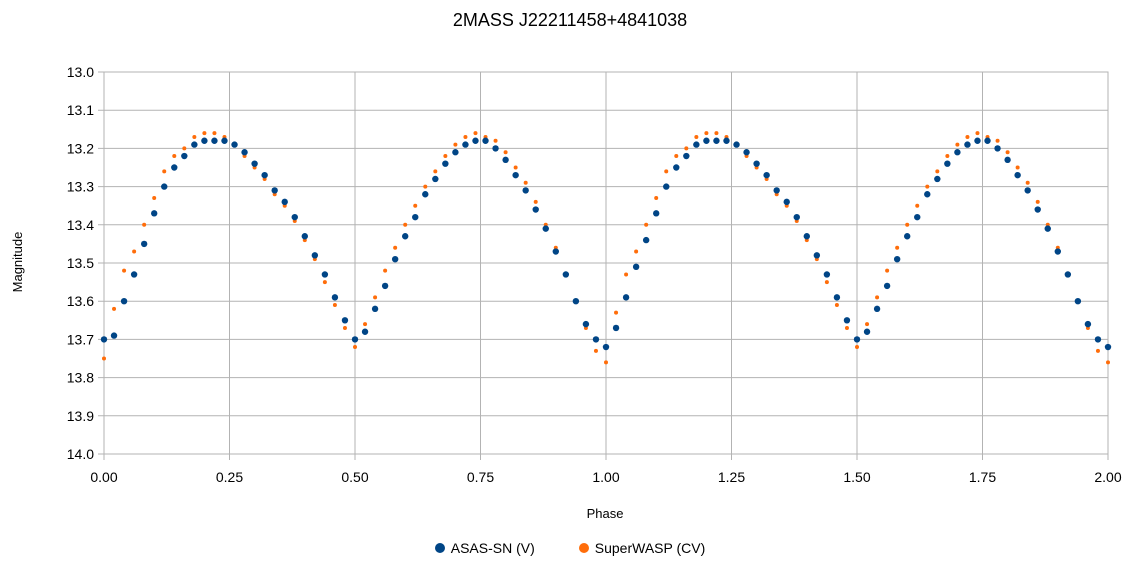 This screenshot has height=574, width=1140. What do you see at coordinates (17, 262) in the screenshot?
I see `y-axis-label: Magnitude` at bounding box center [17, 262].